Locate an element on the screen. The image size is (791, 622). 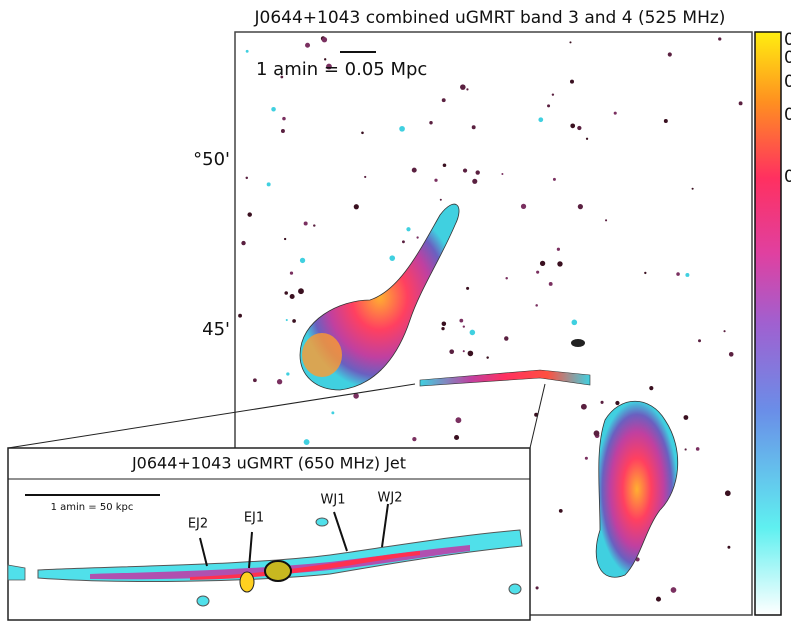
nw-hotspot is located at coordinates (322, 355).